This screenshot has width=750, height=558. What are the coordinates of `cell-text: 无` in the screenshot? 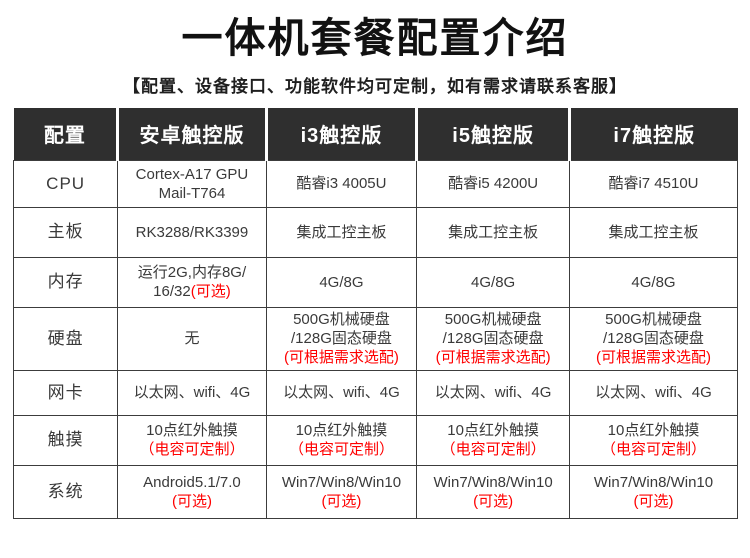 It's located at (192, 339).